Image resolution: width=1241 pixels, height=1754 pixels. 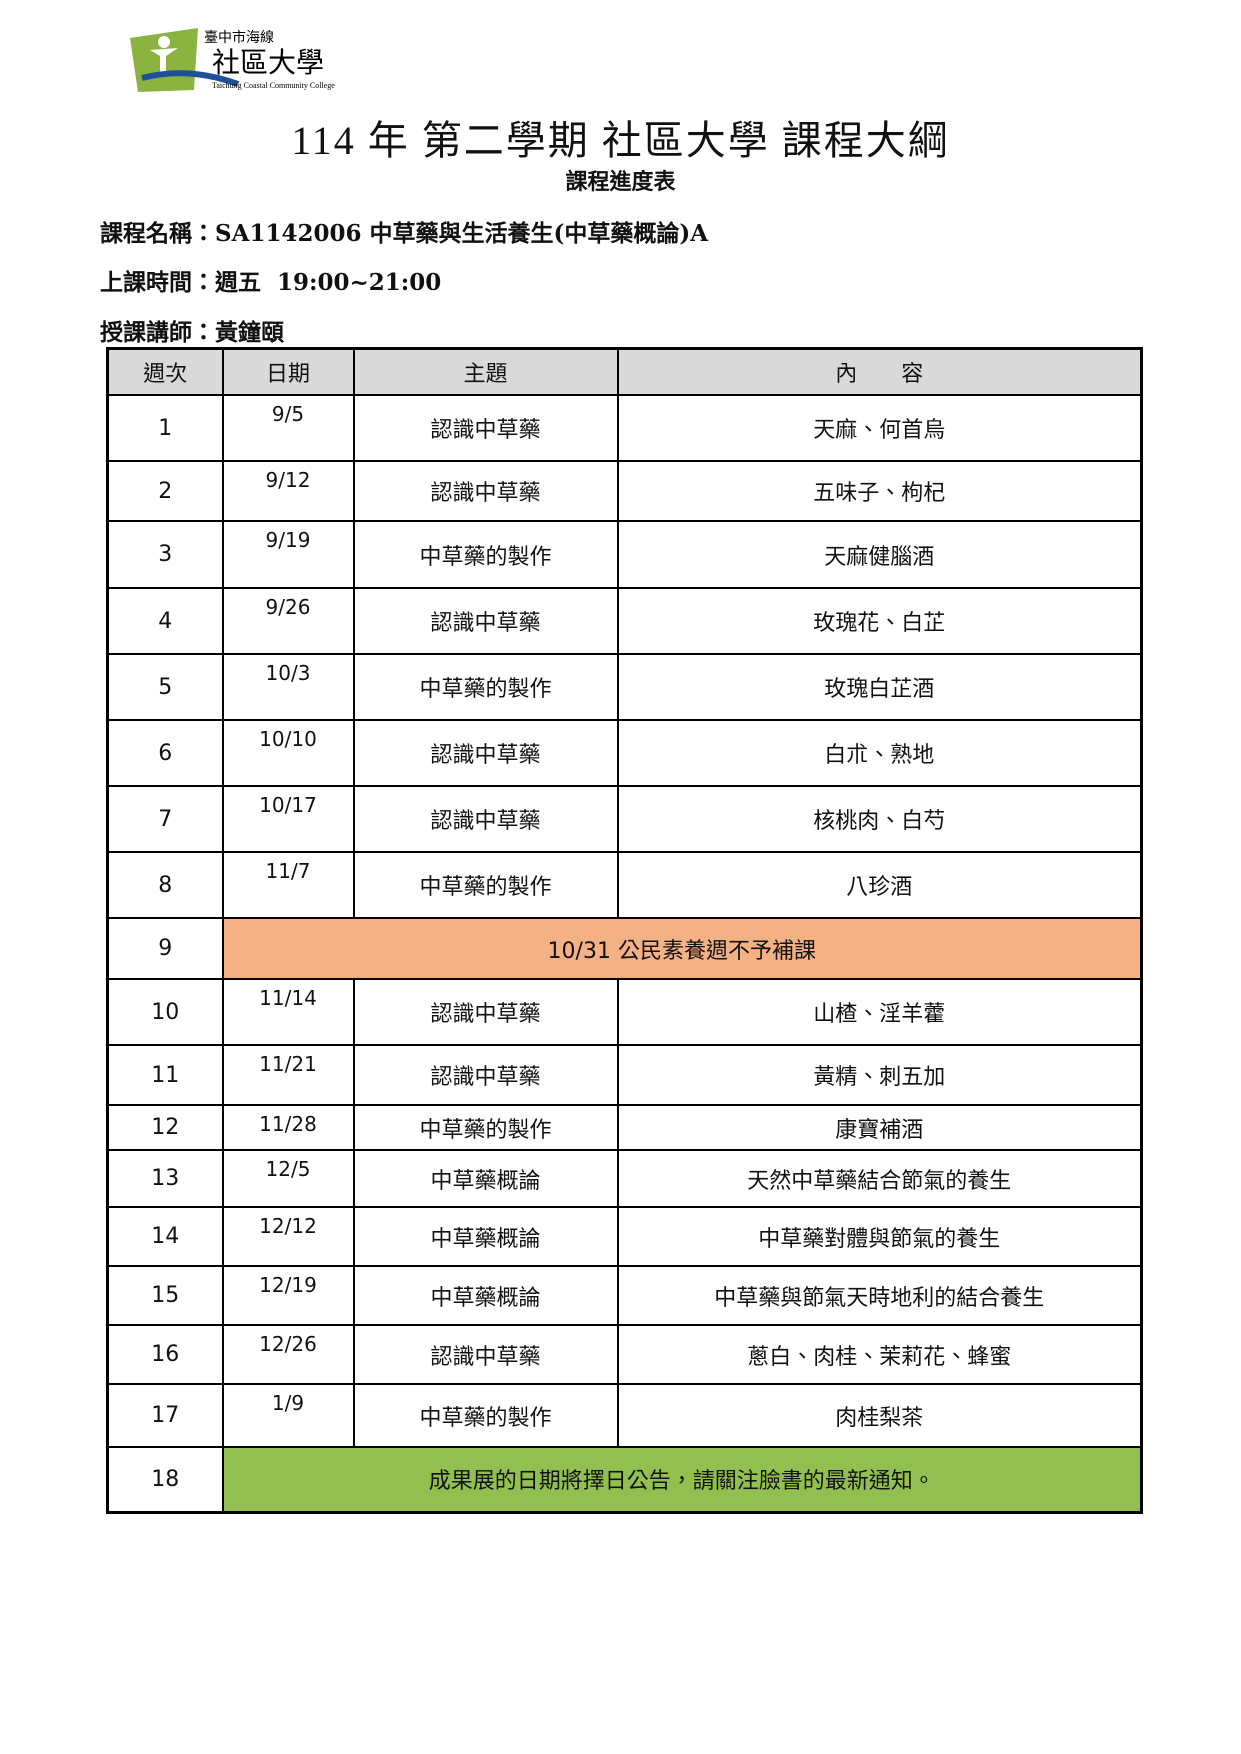 I want to click on table-row: 13 12/5 中草藥概論 天然中草藥結合節氣的養生, so click(x=624, y=1178).